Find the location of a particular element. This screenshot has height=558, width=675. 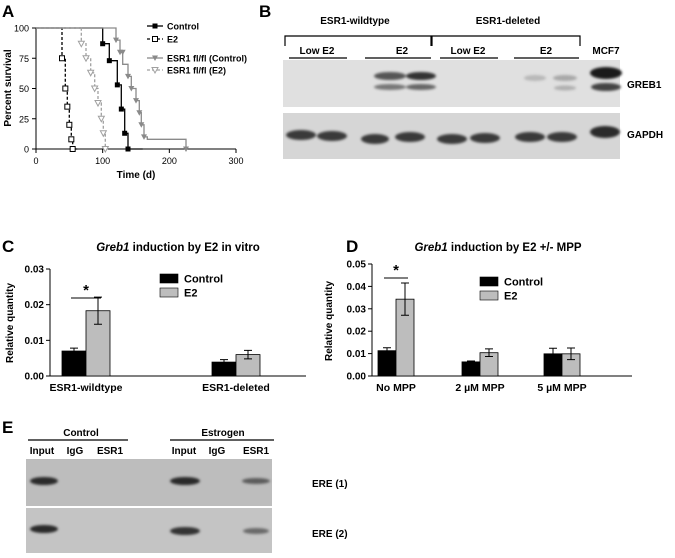

gel-strip-ere1 is located at coordinates (149, 482).